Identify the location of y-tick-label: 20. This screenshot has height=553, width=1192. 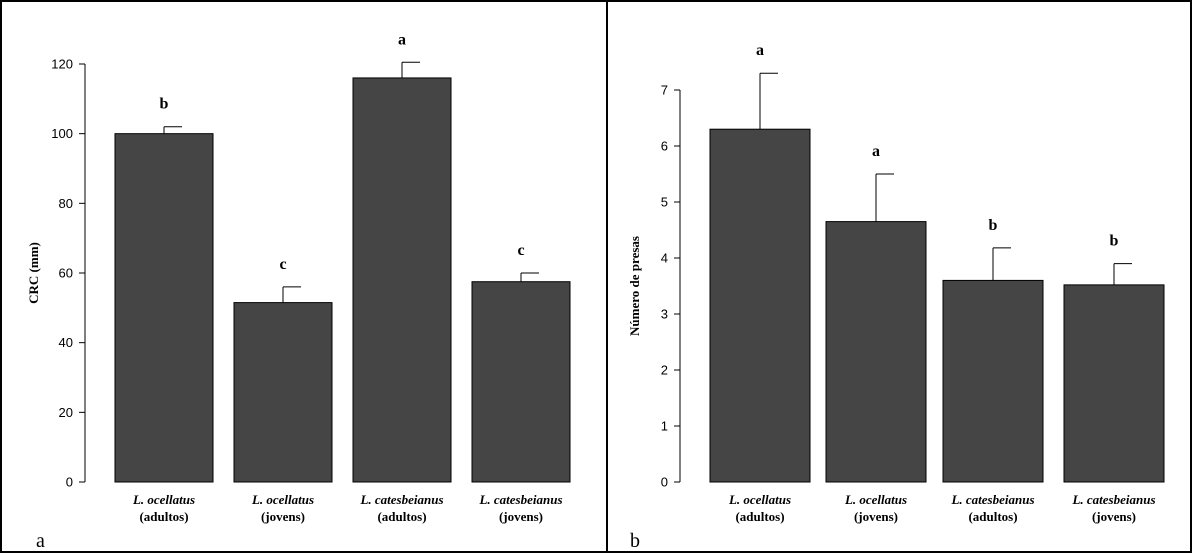
(66, 412).